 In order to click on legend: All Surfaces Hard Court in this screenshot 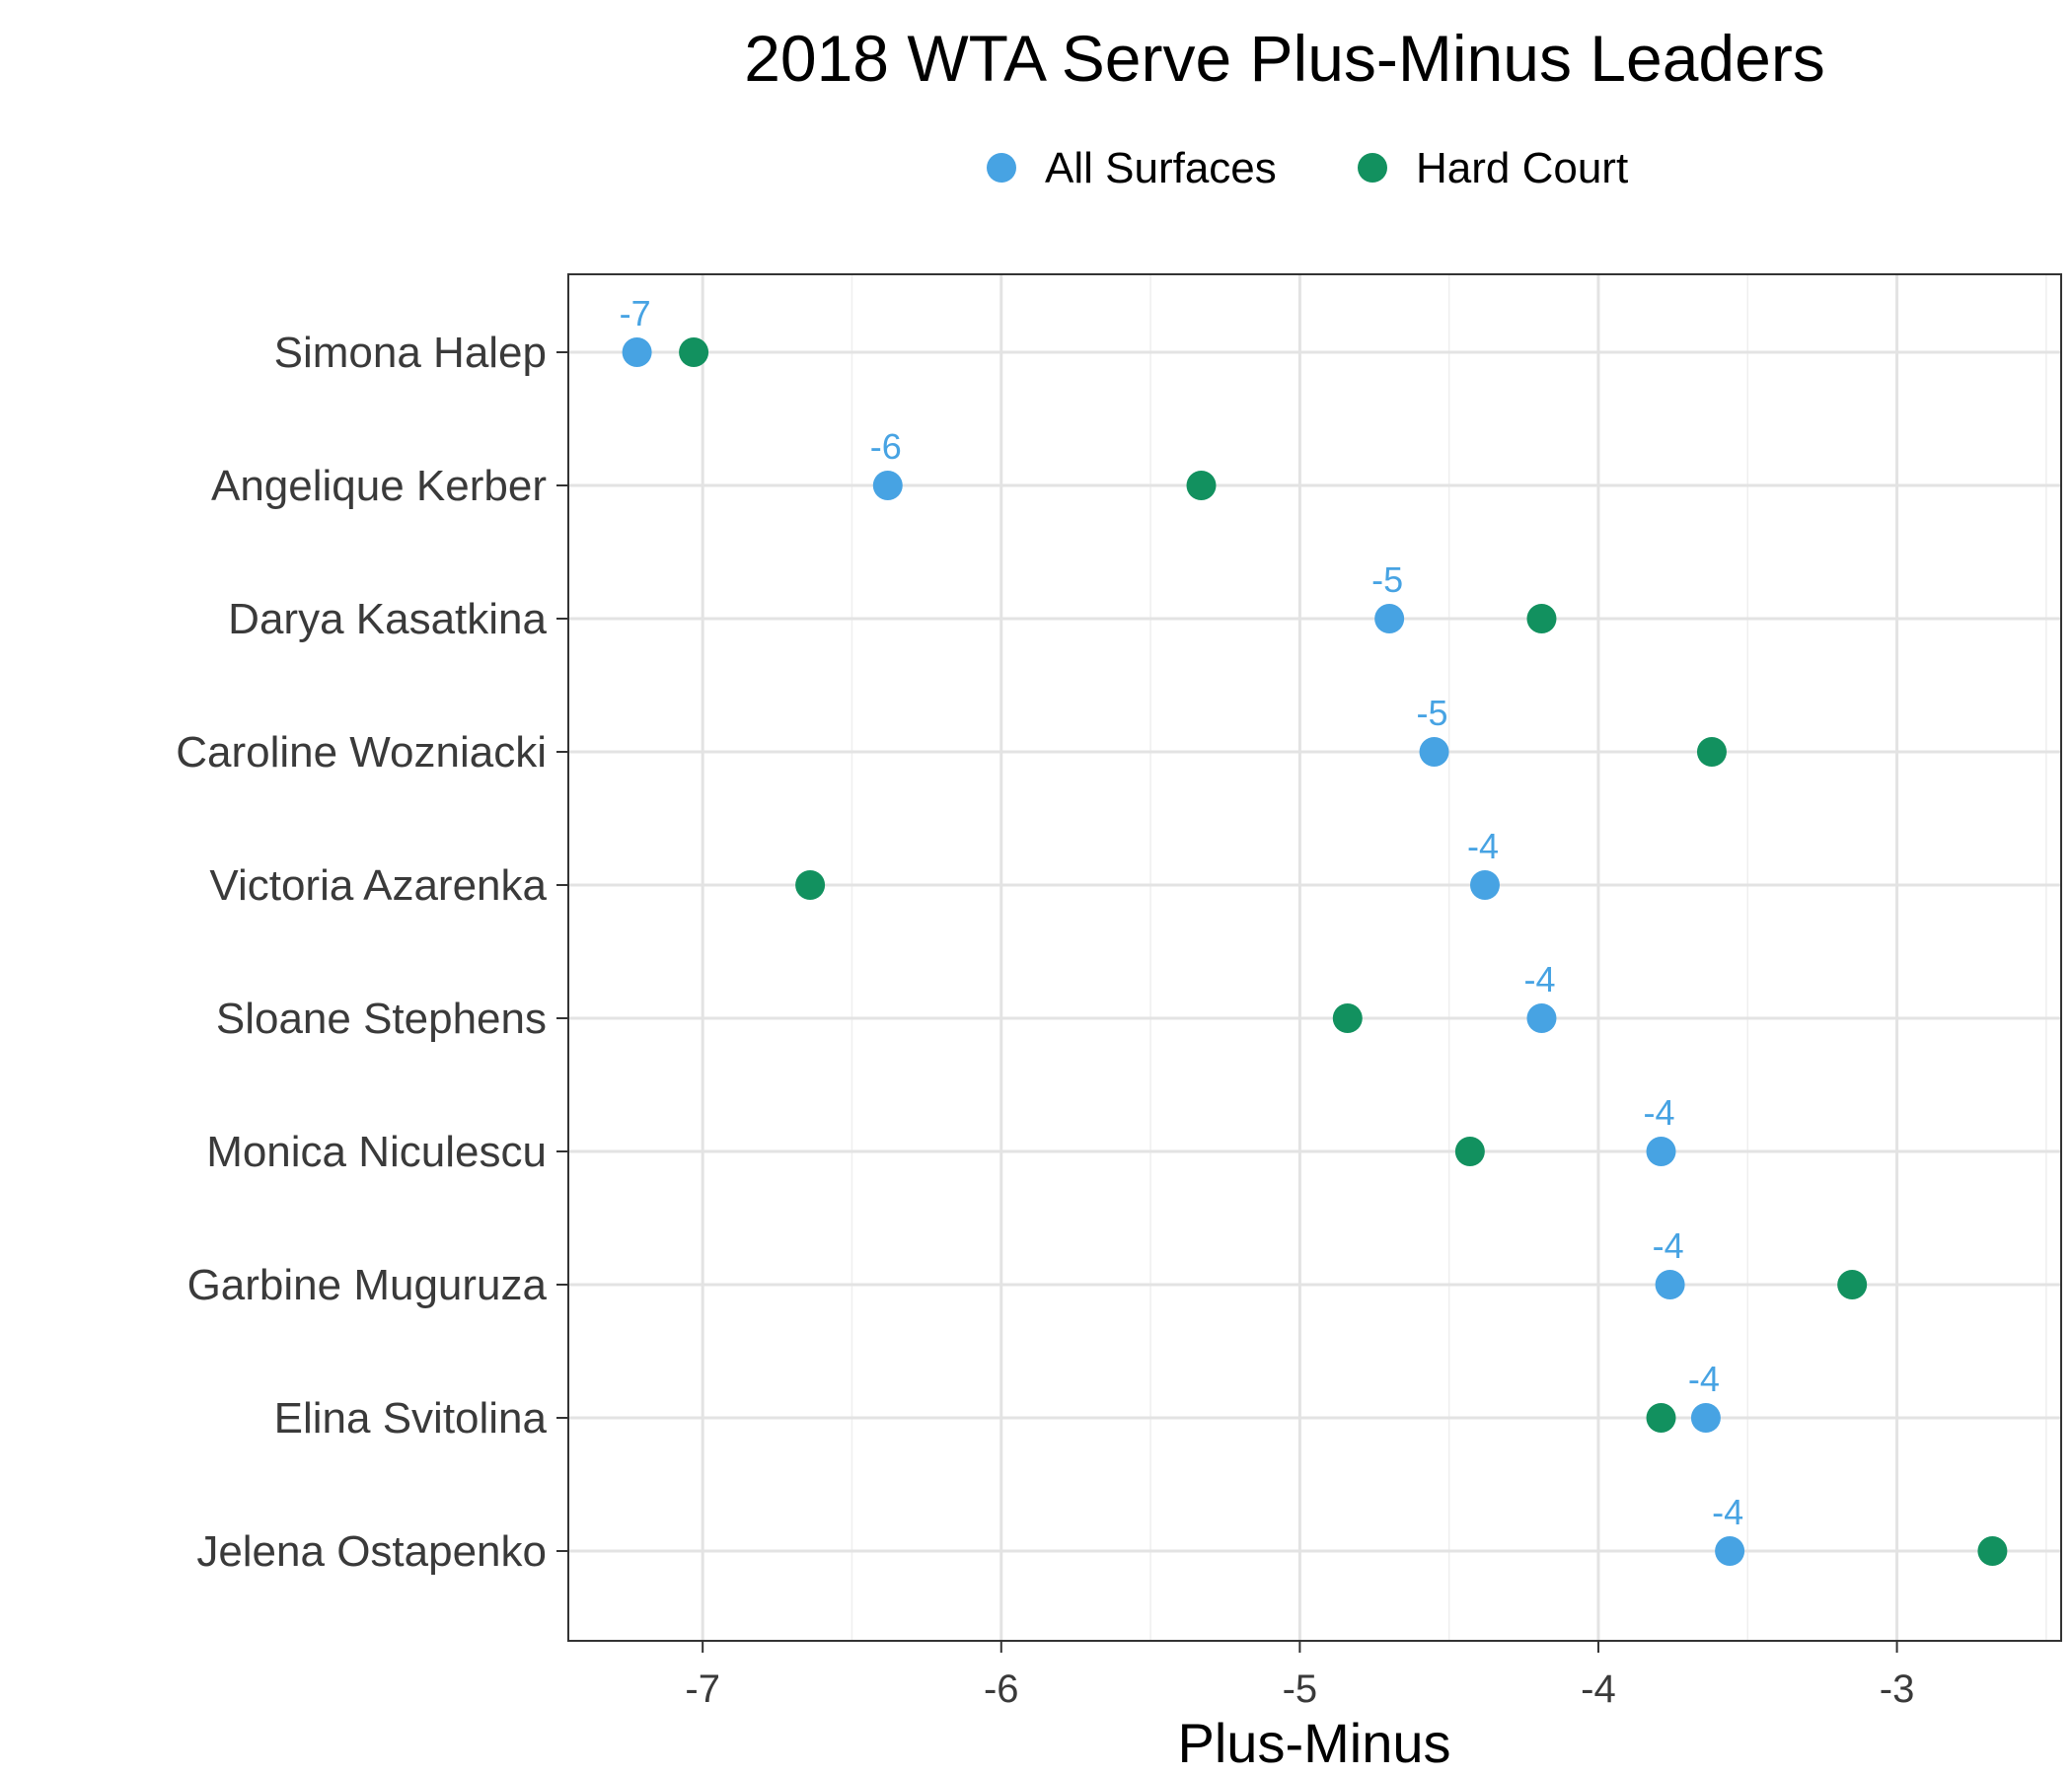, I will do `click(1307, 168)`.